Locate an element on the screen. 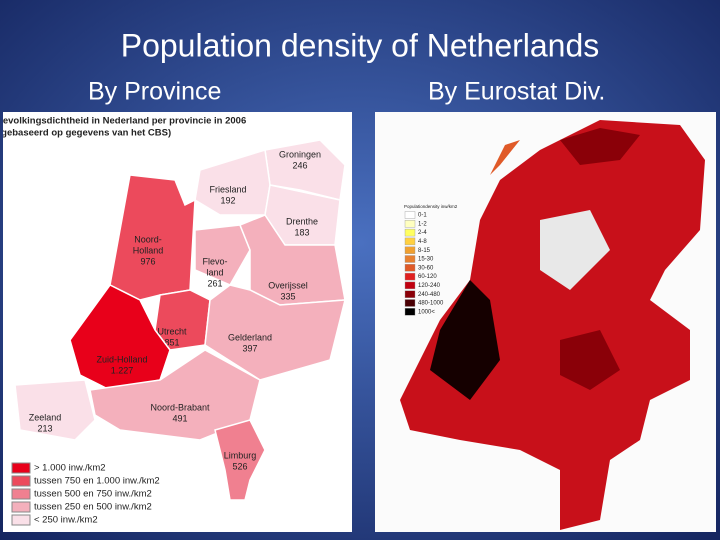  province-name: Noord- is located at coordinates (148, 239).